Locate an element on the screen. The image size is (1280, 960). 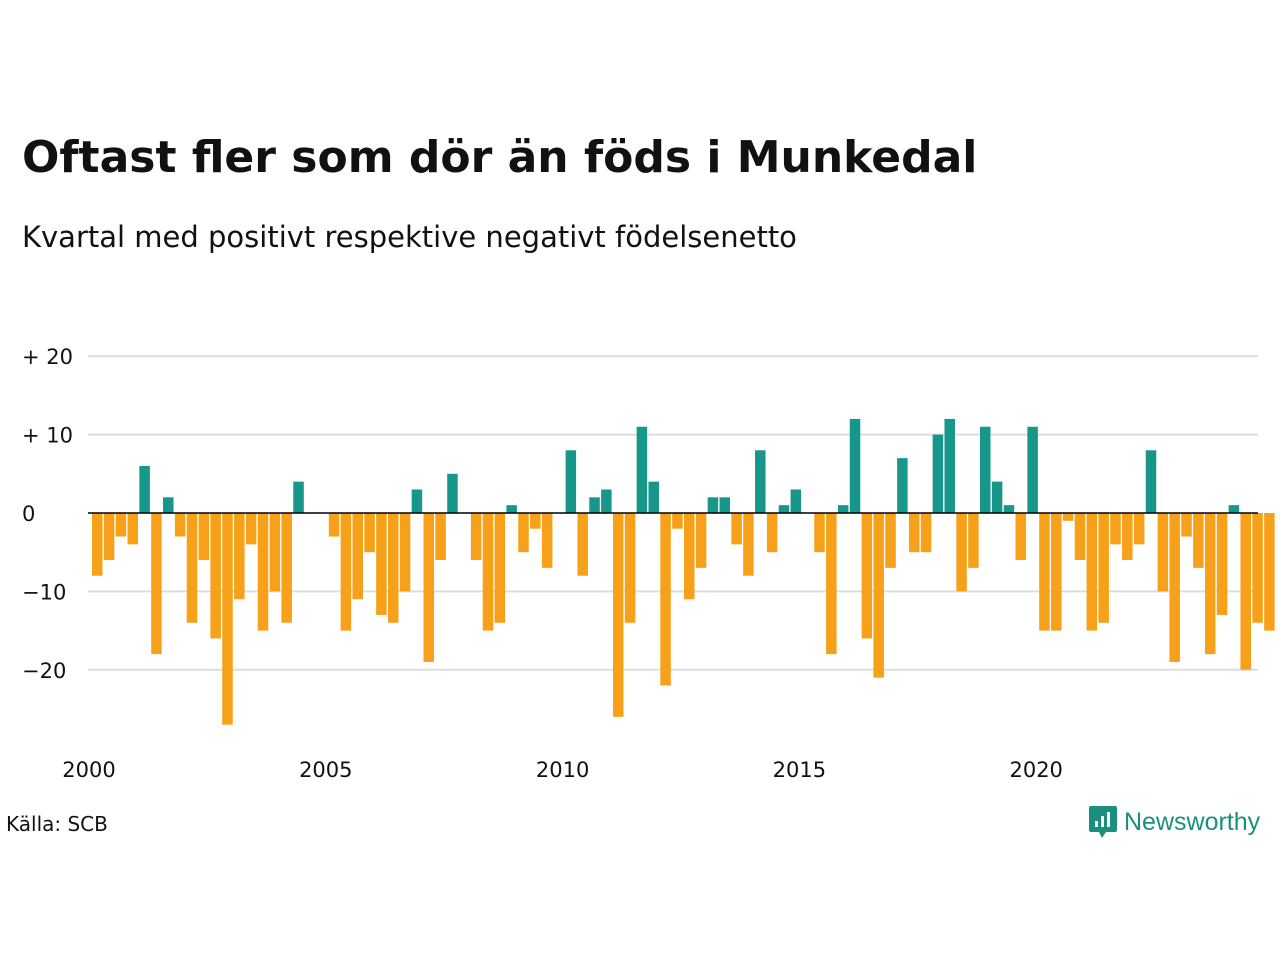
bar-2016Q4 is located at coordinates (890, 540).